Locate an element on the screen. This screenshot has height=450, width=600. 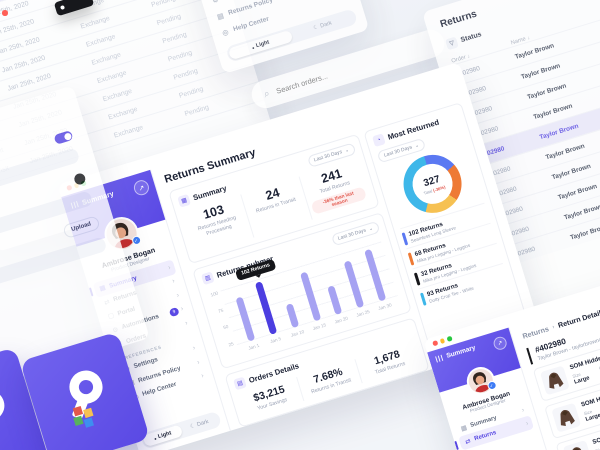
y-tick: 75 is located at coordinates (220, 310).